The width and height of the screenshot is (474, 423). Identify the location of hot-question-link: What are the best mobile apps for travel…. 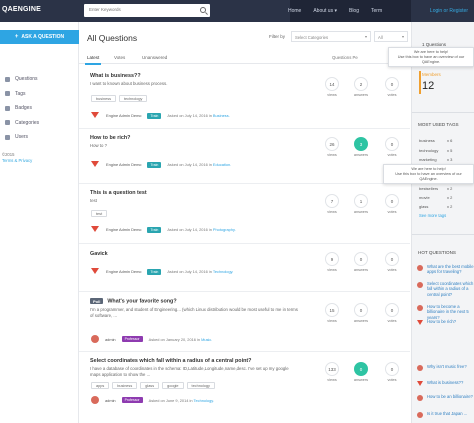
(450, 269).